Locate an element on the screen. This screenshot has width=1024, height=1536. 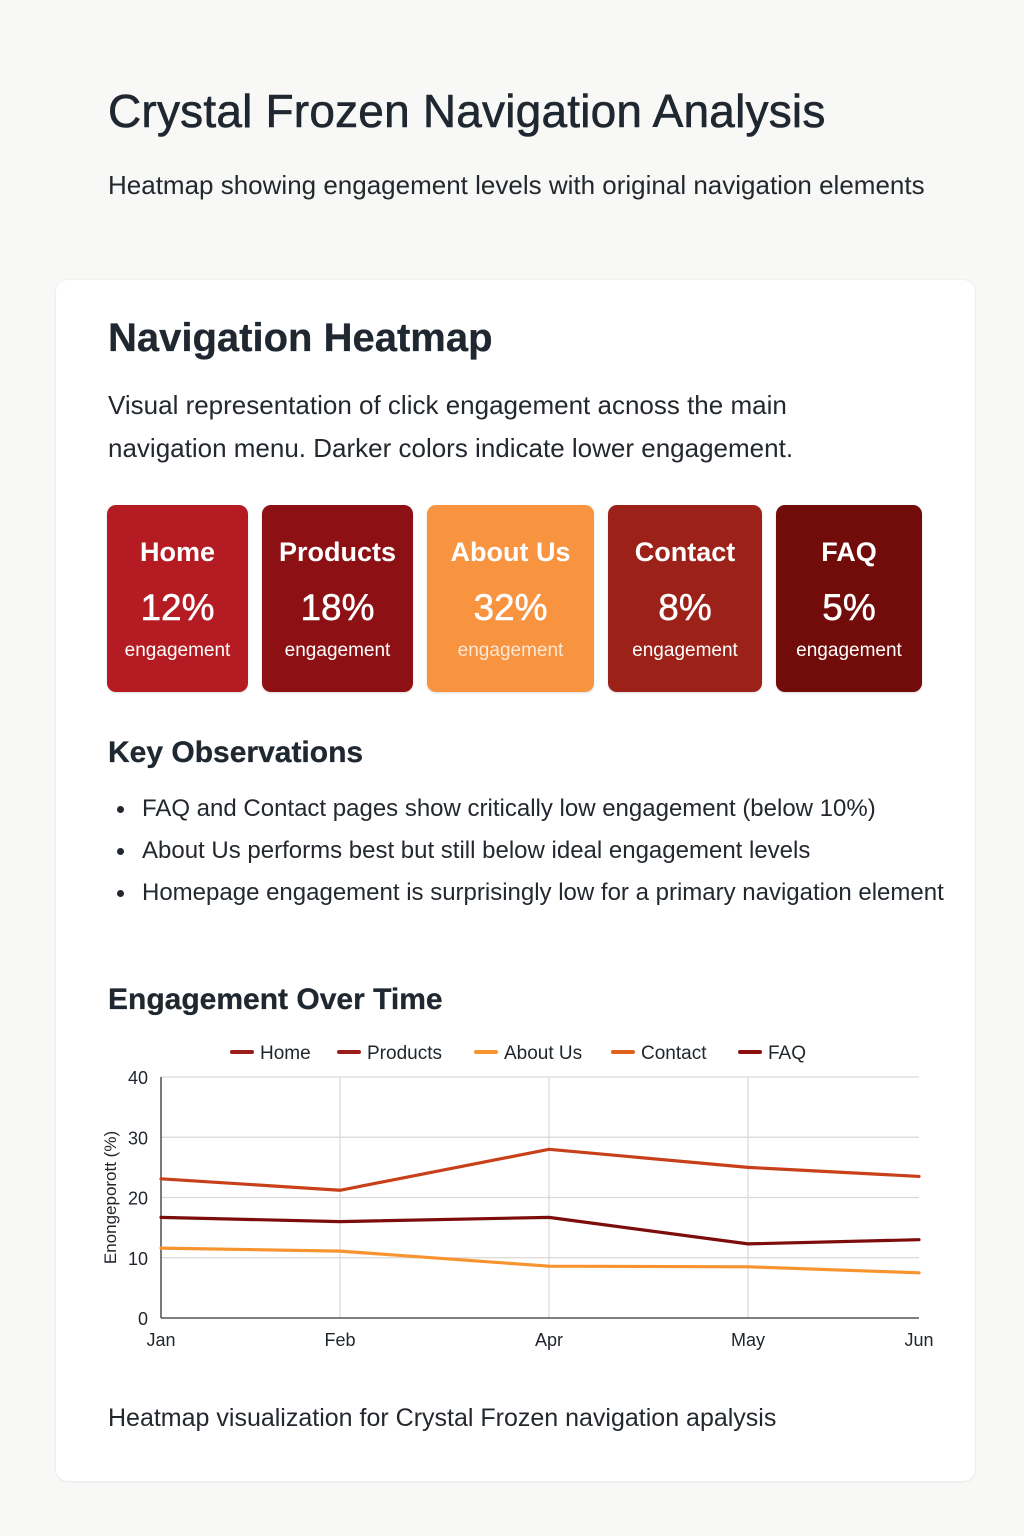
svg-text: About Us is located at coordinates (543, 1053).